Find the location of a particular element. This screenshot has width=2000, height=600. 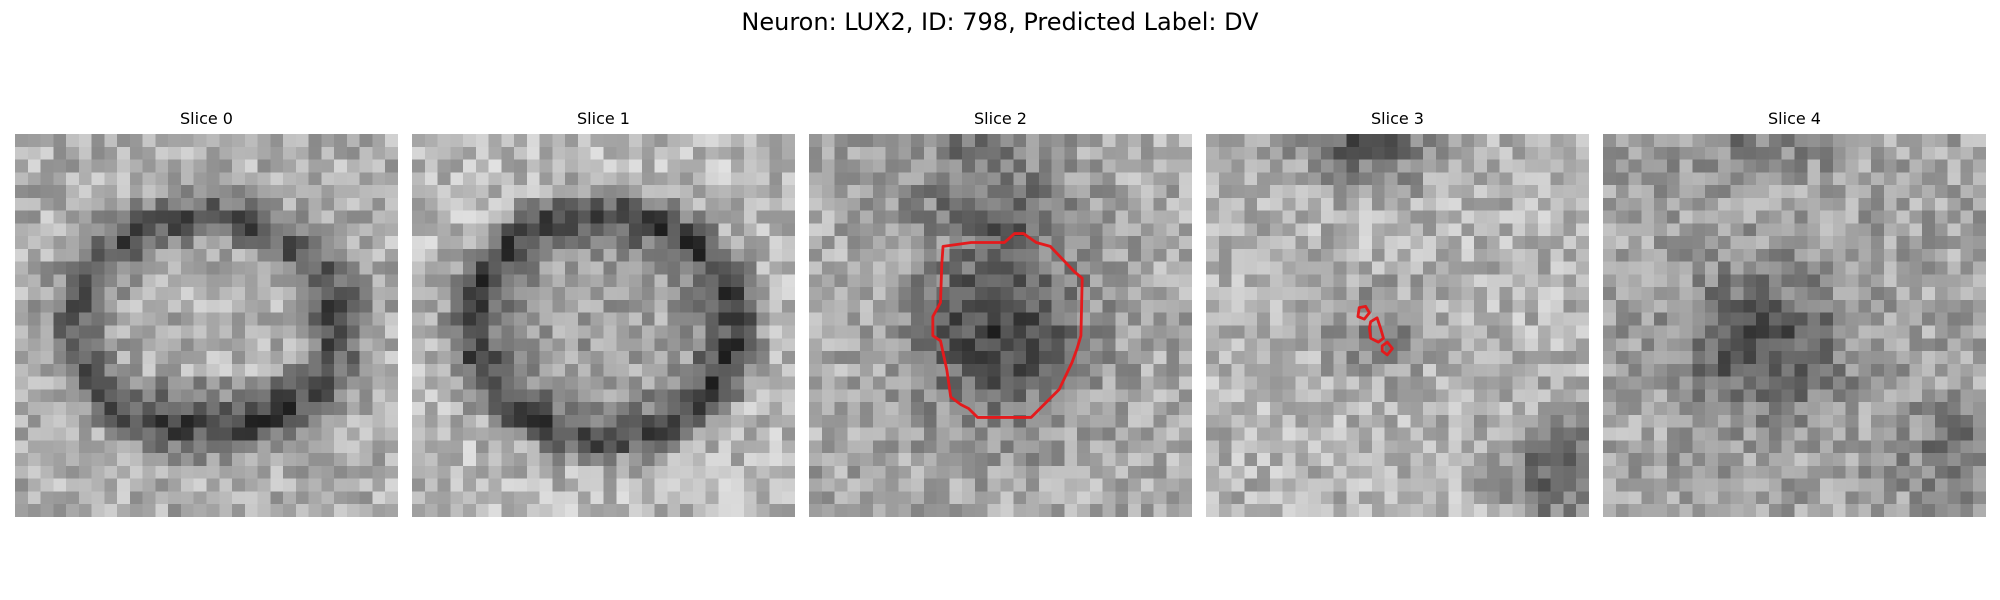

slice-title-3: Slice 3 is located at coordinates (1397, 118).